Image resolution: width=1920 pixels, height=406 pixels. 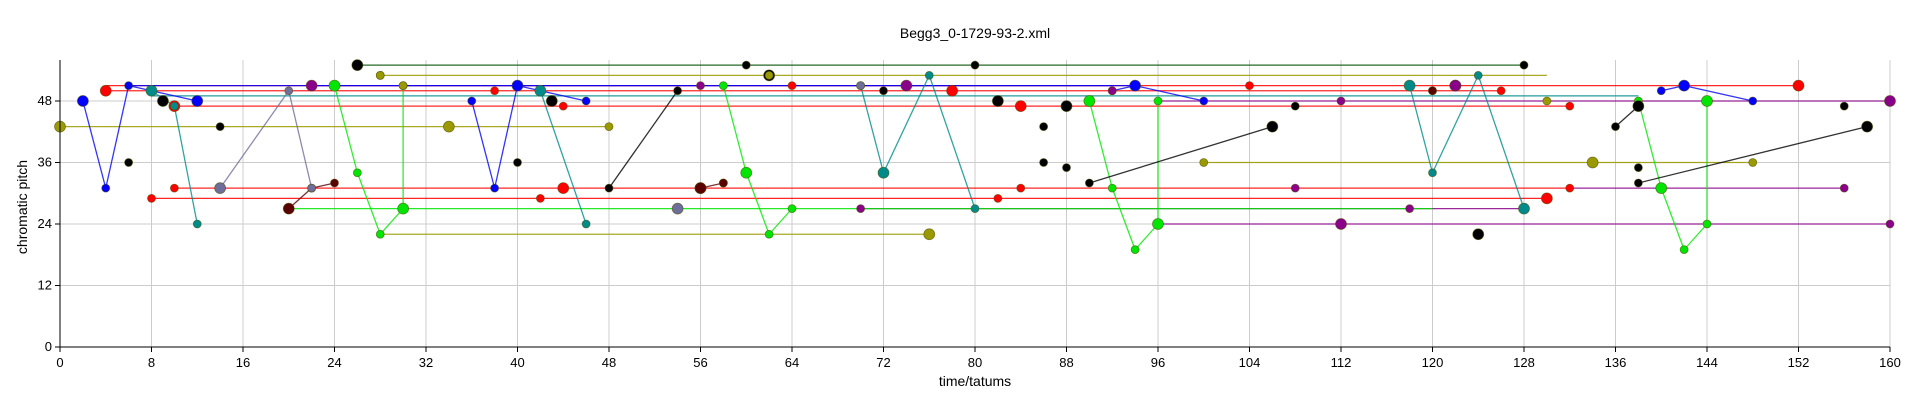 I want to click on chart-title: Begg3_0-1729-93-2.xml, so click(x=975, y=33).